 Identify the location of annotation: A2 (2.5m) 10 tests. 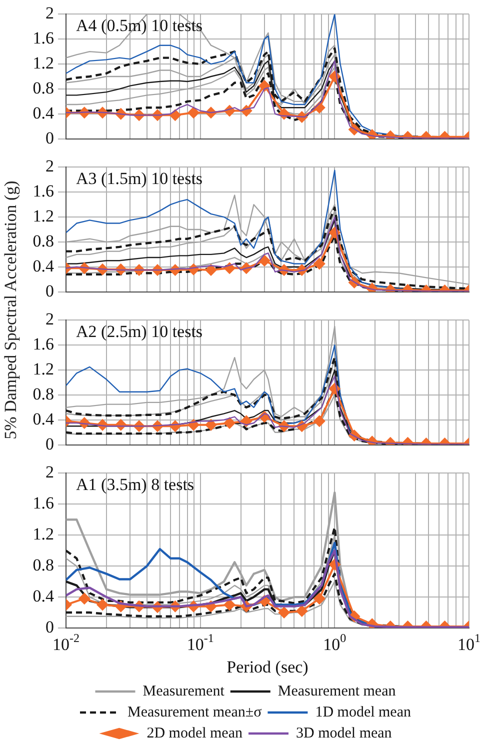
(139, 332).